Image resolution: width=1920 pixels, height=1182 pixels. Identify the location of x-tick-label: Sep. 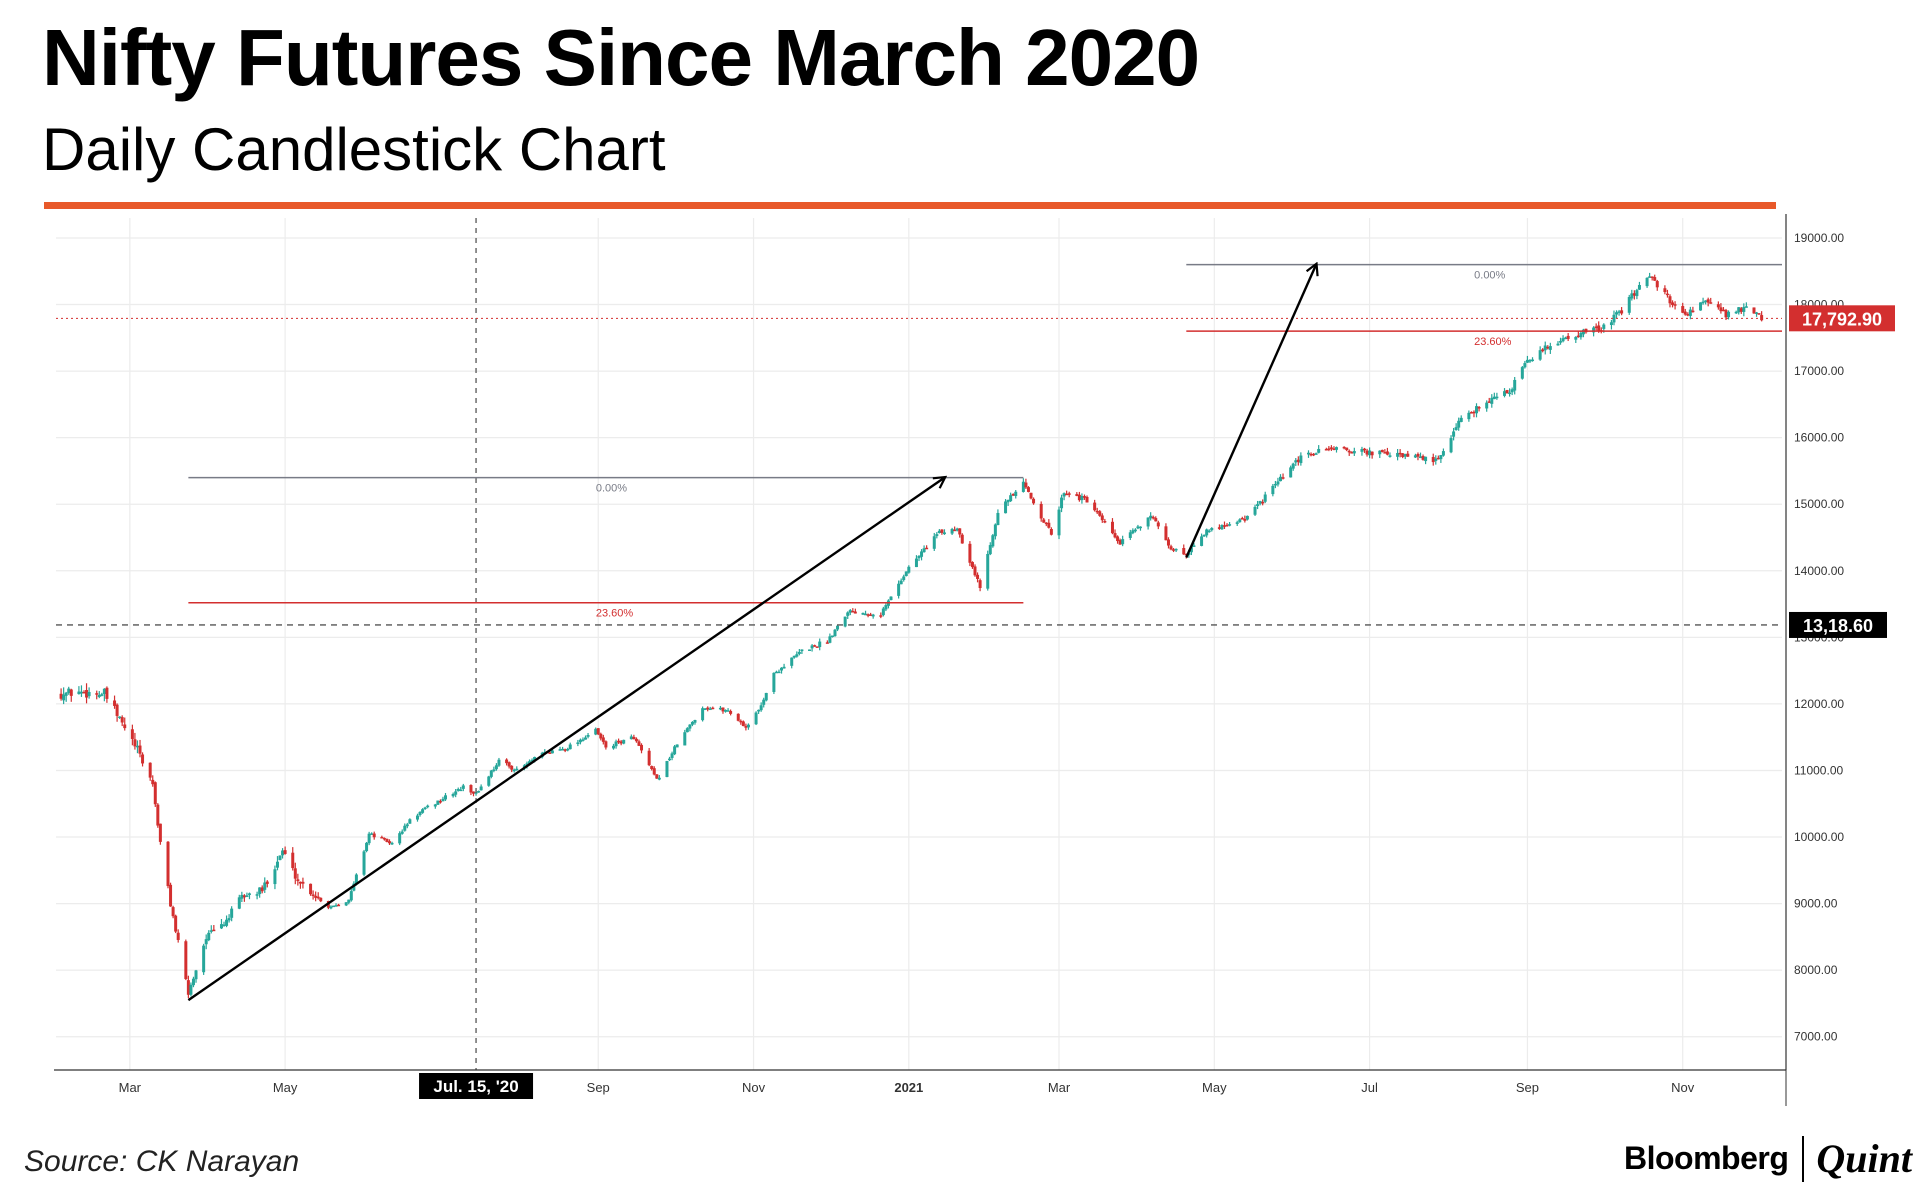
(1527, 1087).